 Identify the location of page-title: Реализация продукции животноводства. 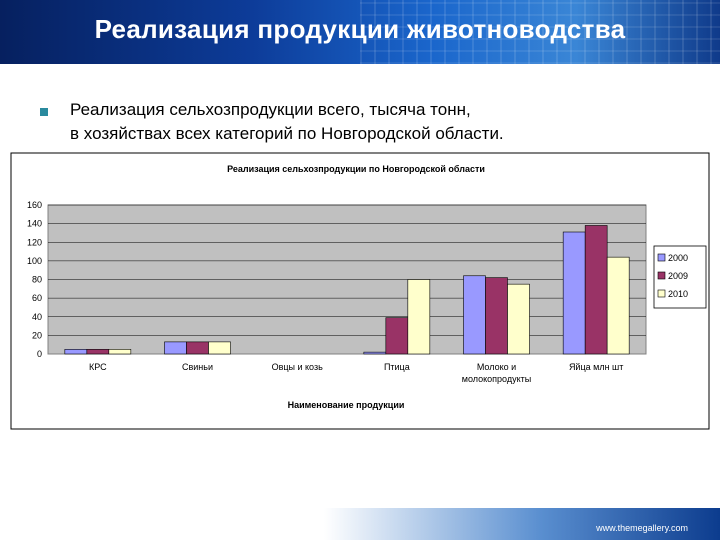
(360, 29).